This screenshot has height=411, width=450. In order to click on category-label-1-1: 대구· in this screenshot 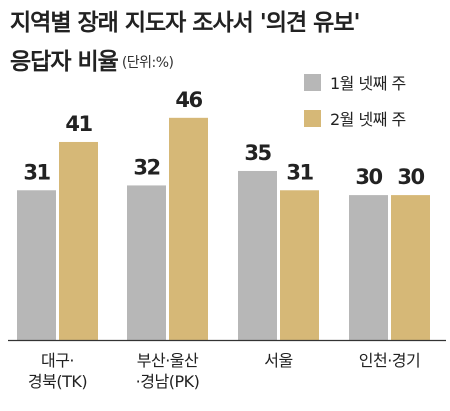, I will do `click(57, 360)`.